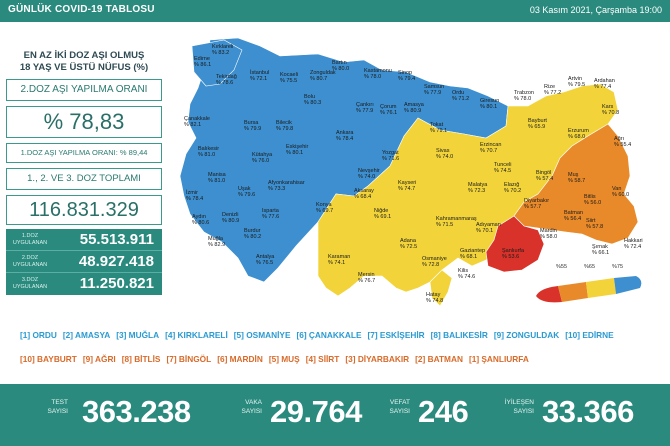 The image size is (670, 446). What do you see at coordinates (408, 244) in the screenshot?
I see `prov-adana: Adana% 72.5` at bounding box center [408, 244].